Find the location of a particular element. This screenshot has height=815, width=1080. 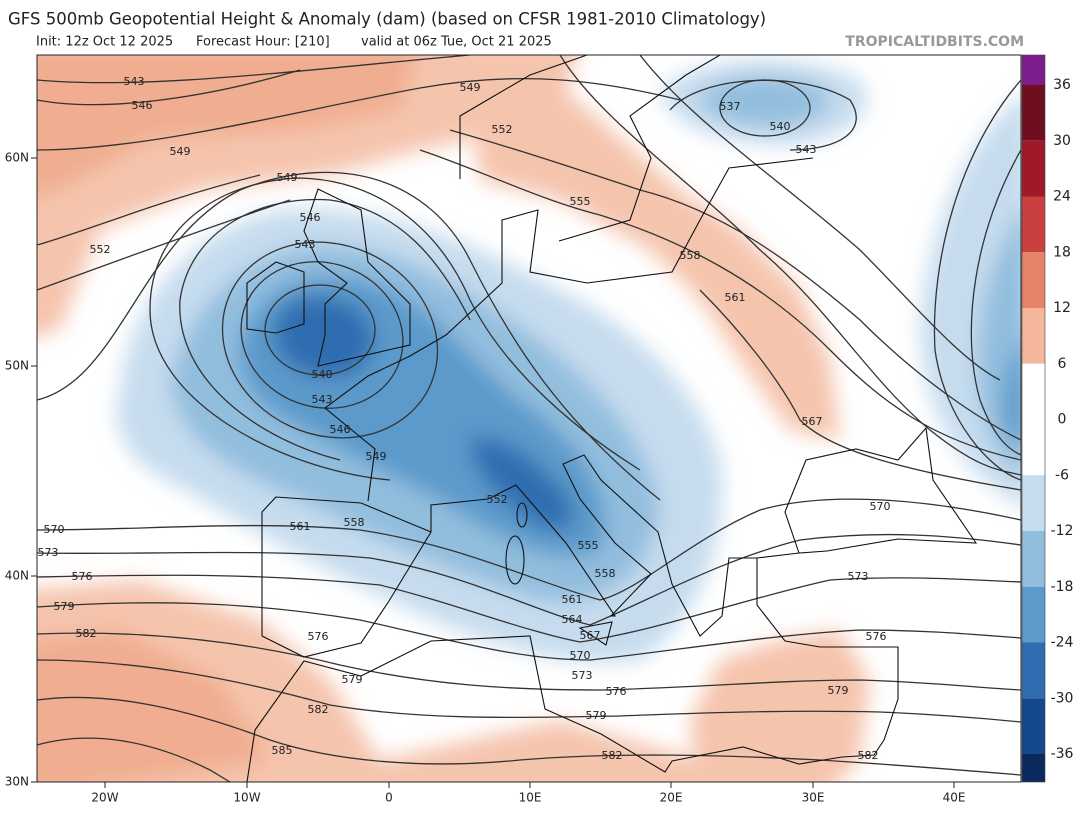

lat-label: 30N is located at coordinates (17, 782).